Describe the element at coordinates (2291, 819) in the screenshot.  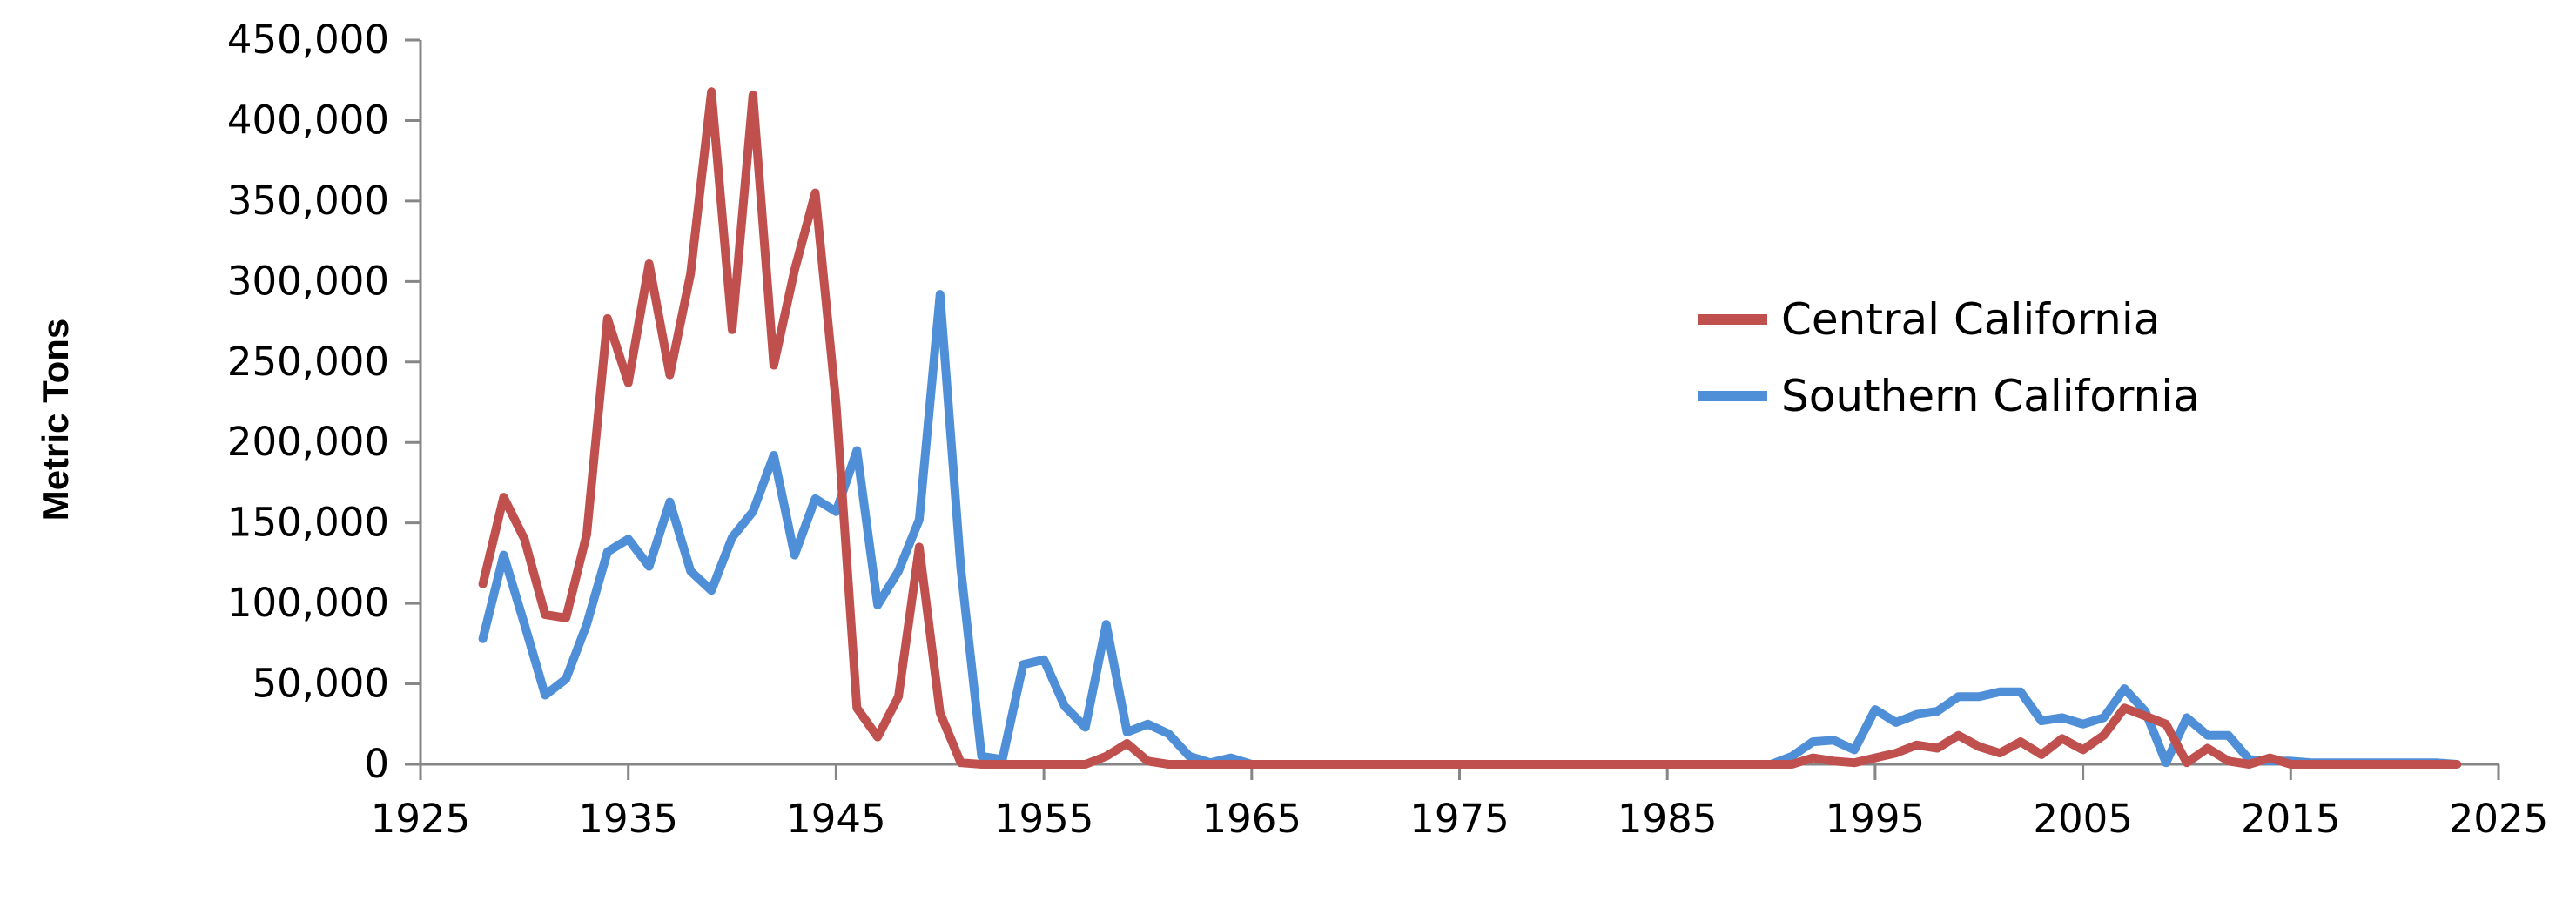
I see `x-tick-label: 2015` at that location.